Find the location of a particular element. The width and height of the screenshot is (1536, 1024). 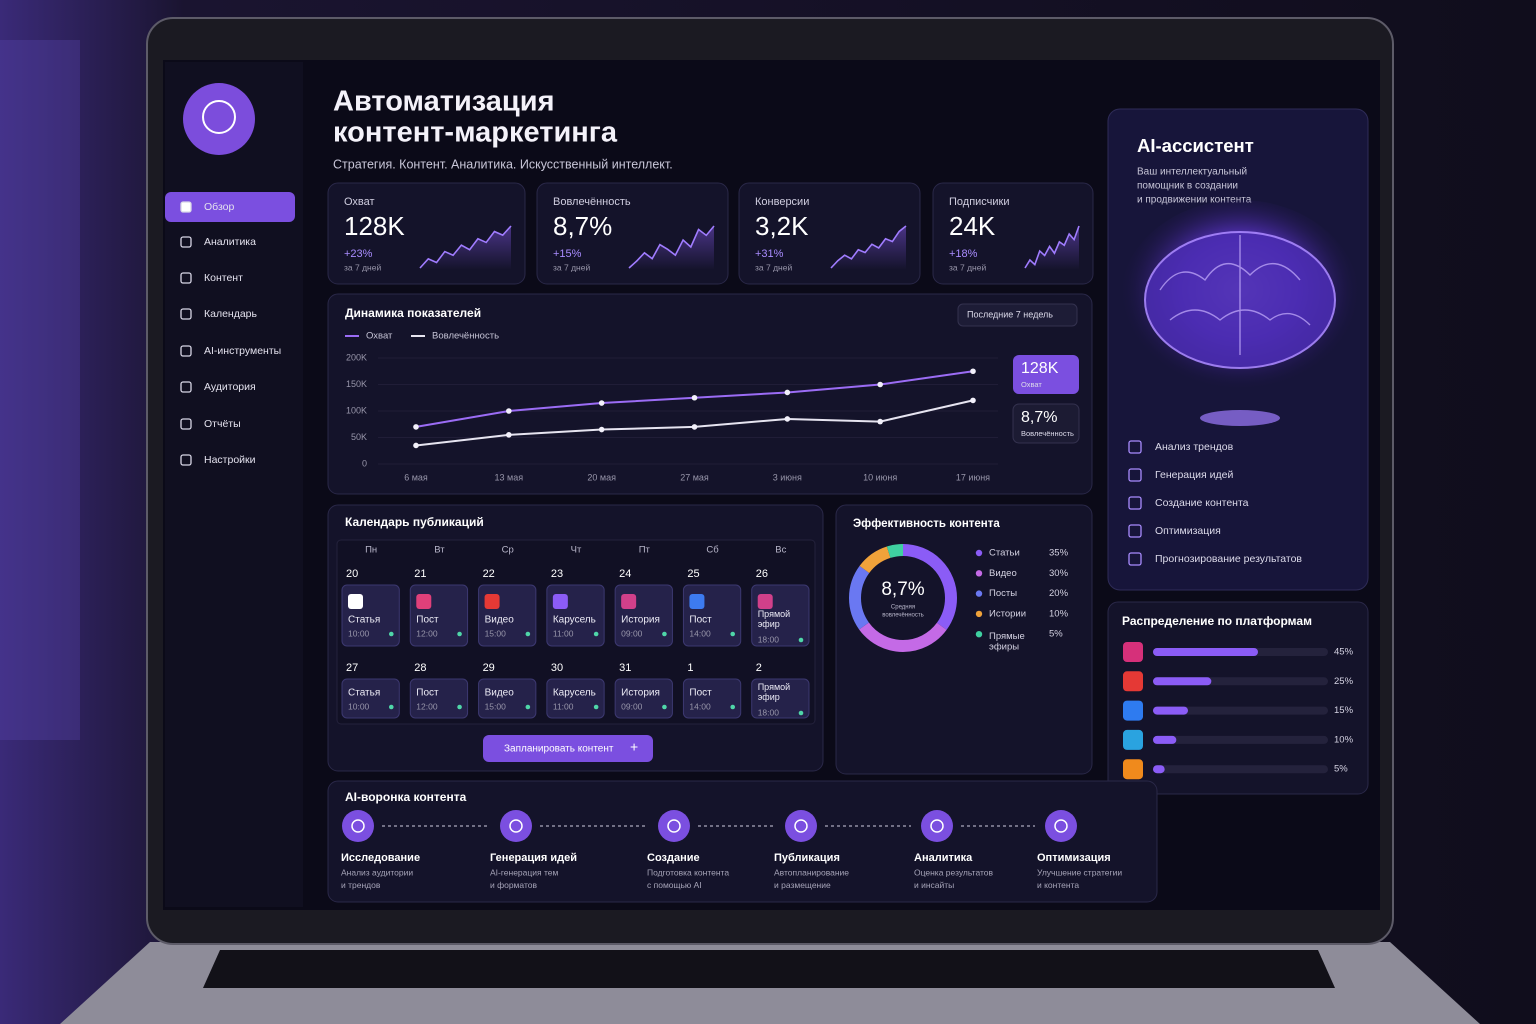

post-time: 18:00 is located at coordinates (769, 712).